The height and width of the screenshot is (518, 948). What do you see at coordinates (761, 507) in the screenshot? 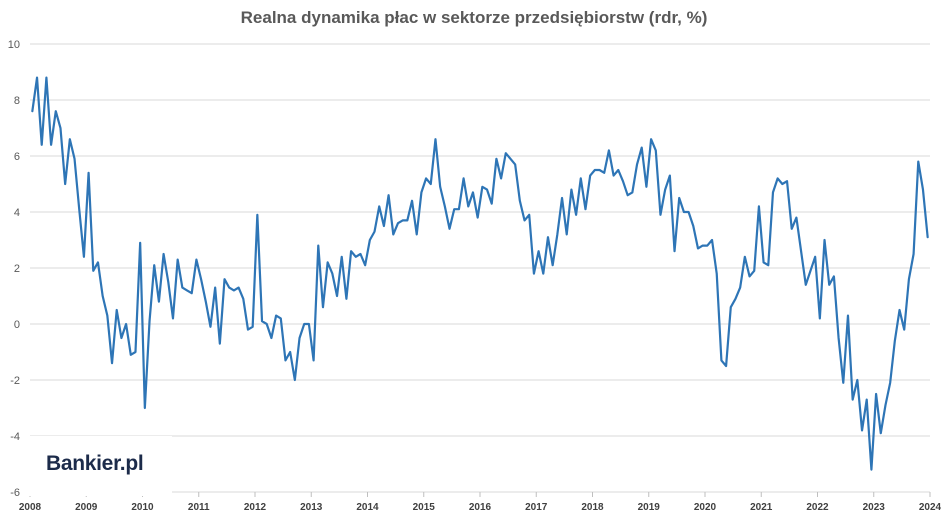
I see `x-tick-label: 2021` at bounding box center [761, 507].